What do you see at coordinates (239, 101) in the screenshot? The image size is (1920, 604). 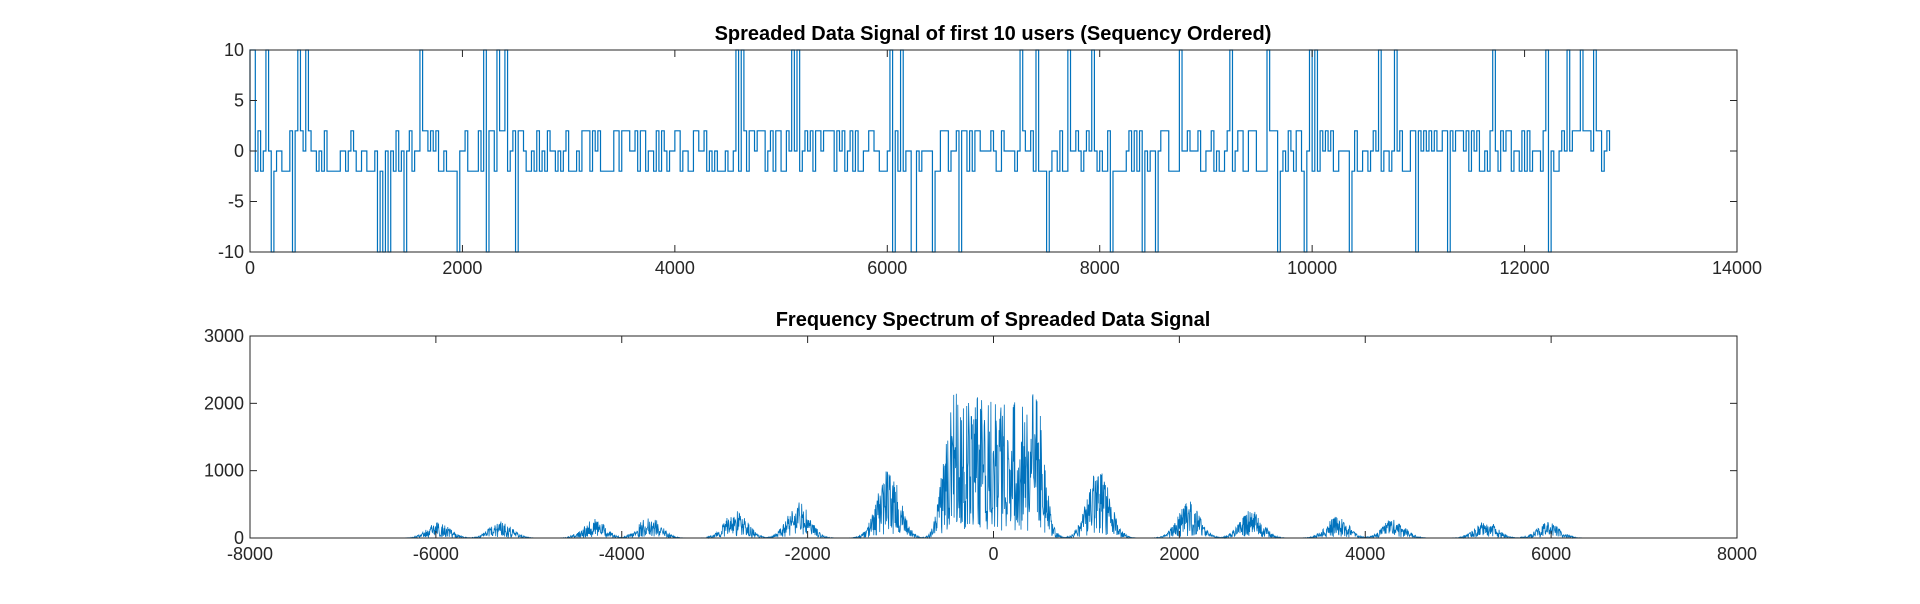 I see `y-tick-label: 5` at bounding box center [239, 101].